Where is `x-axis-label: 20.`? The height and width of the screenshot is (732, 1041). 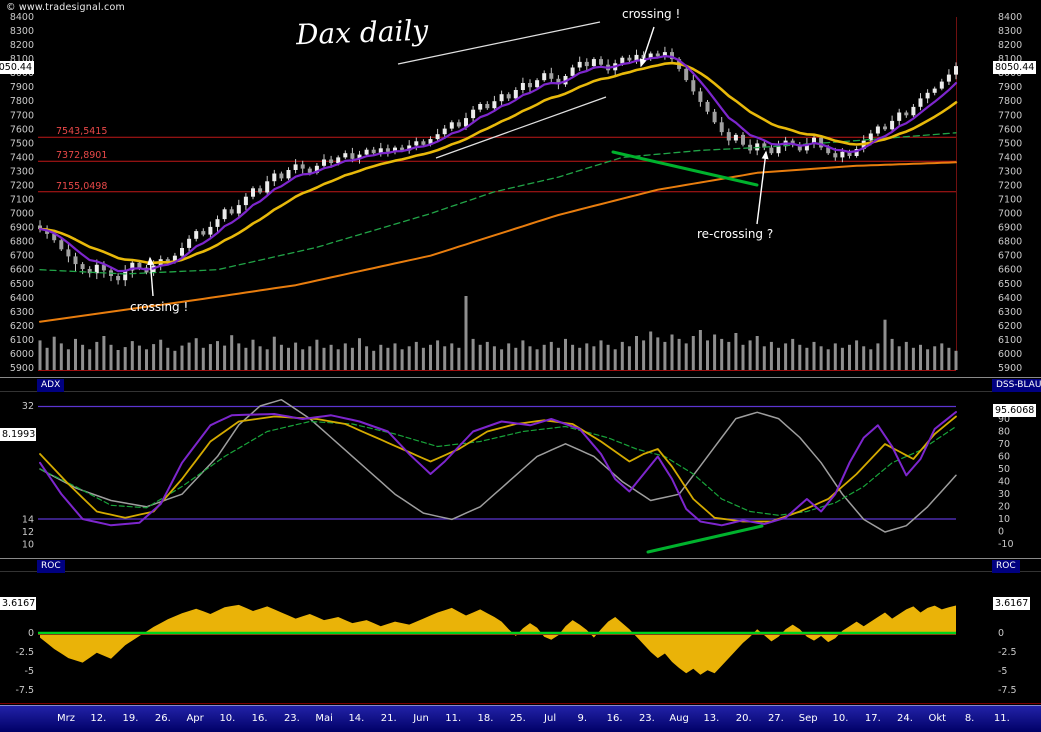
x-axis-label: 20. is located at coordinates (743, 718).